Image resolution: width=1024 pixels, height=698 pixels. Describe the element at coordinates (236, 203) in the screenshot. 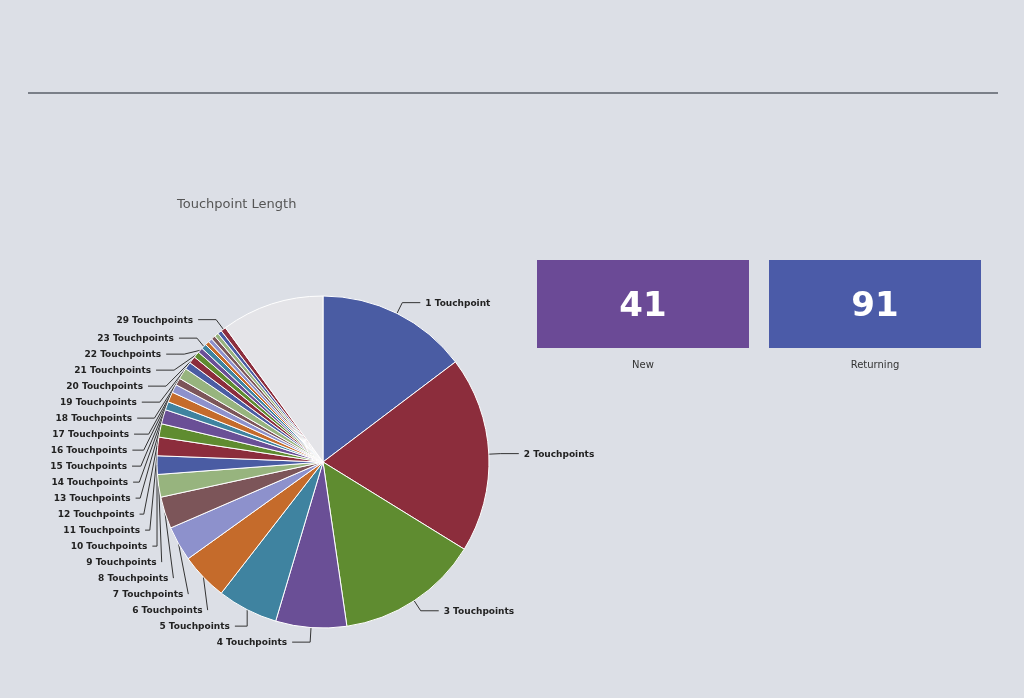

I see `chart-title: Touchpoint Length` at that location.